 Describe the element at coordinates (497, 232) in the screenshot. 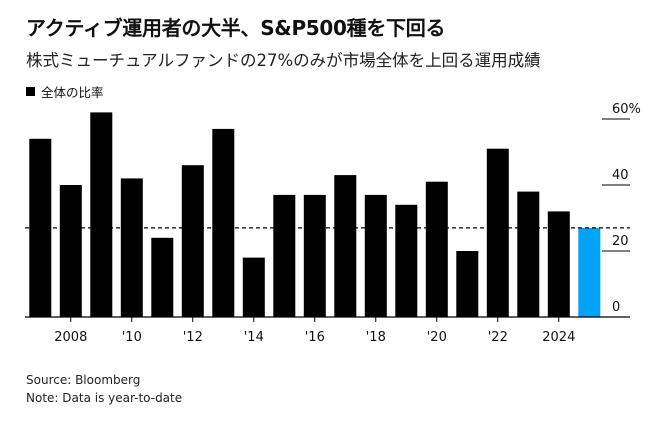

I see `bar-2022` at that location.